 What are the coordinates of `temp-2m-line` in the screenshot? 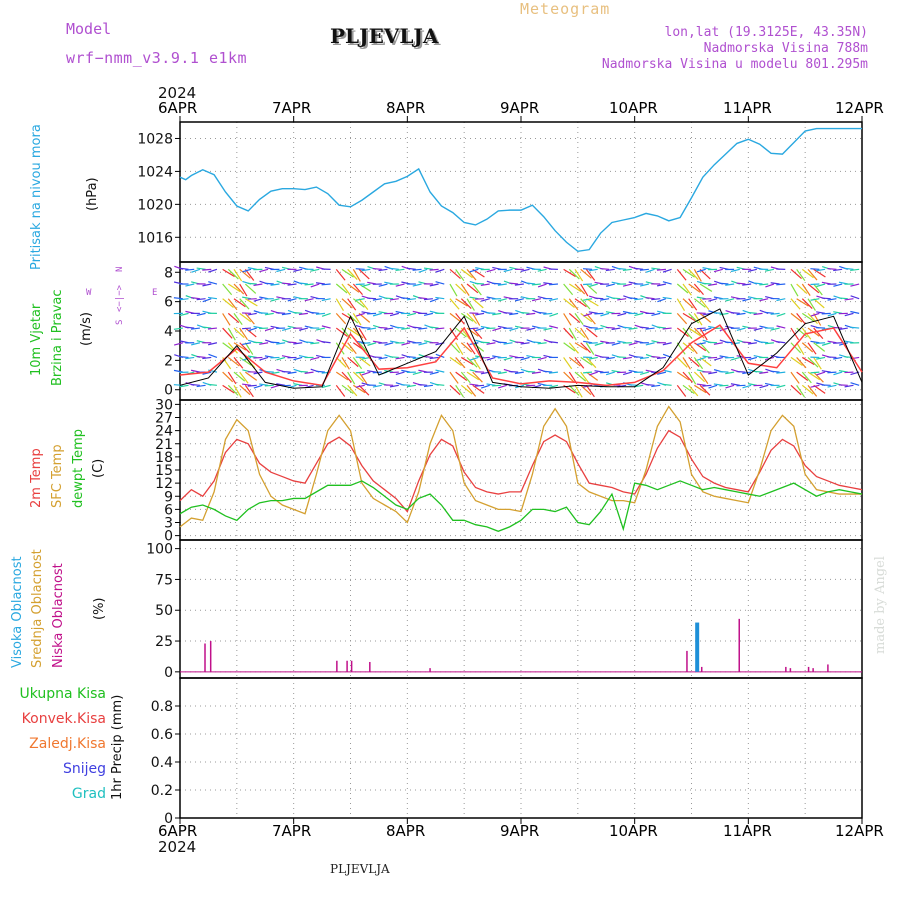 It's located at (521, 471).